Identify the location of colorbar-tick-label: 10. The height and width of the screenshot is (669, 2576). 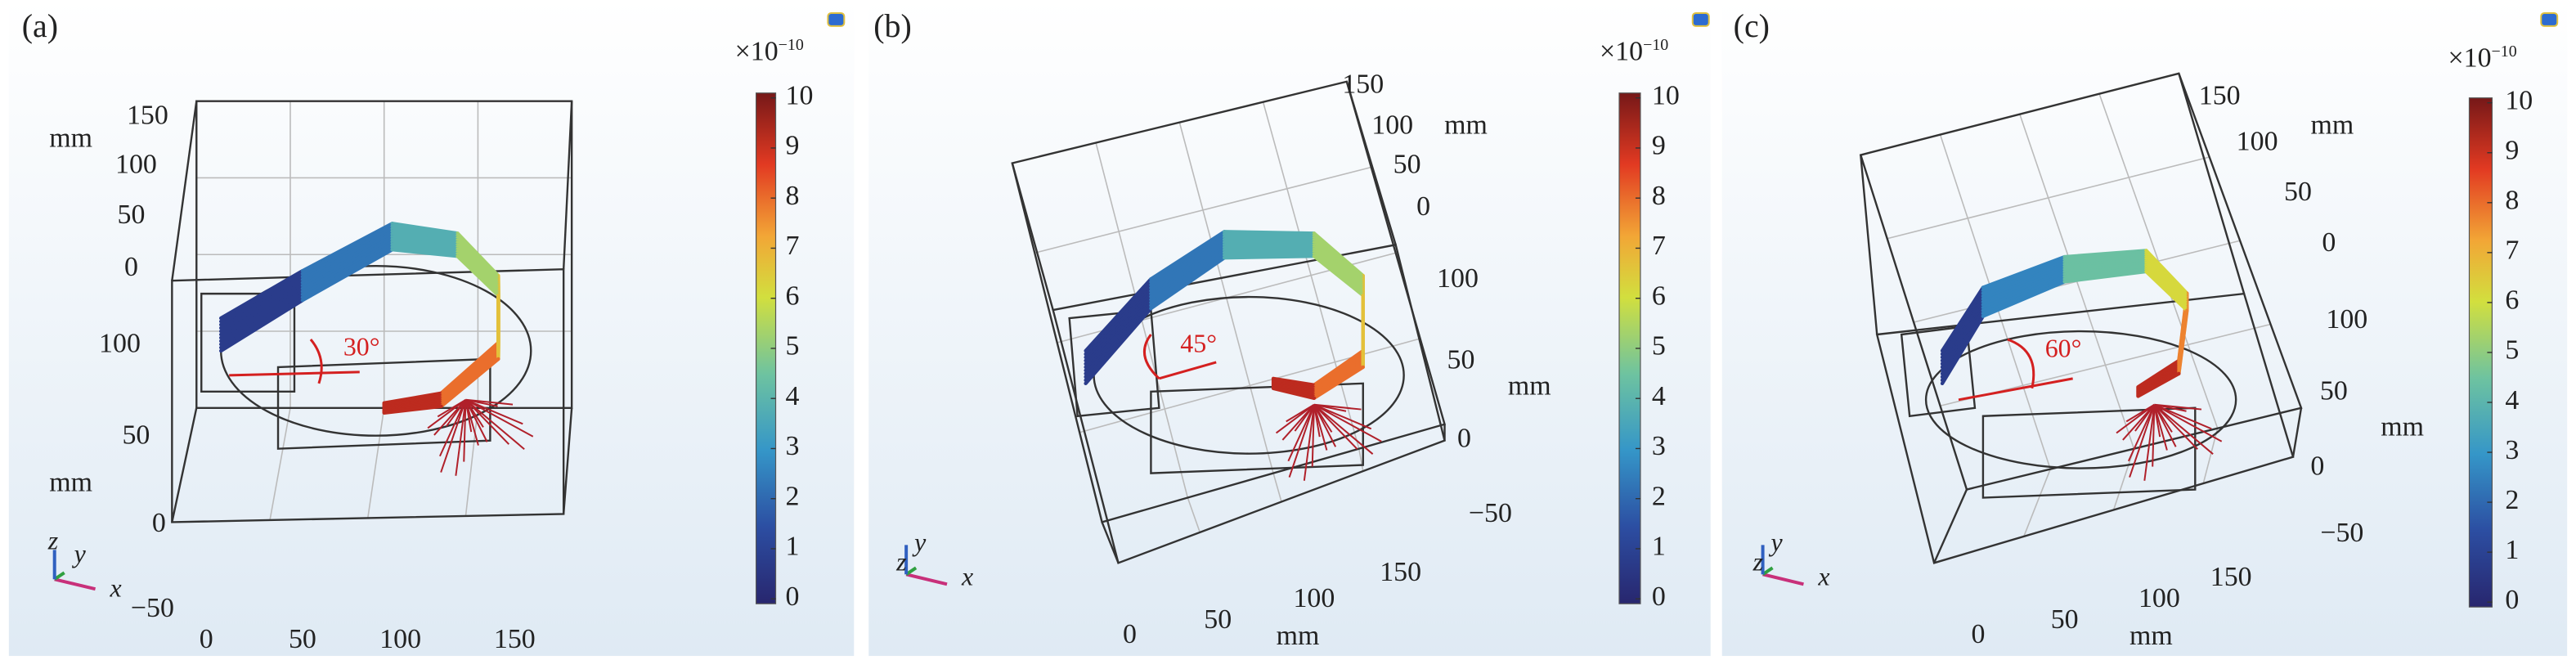
(800, 95).